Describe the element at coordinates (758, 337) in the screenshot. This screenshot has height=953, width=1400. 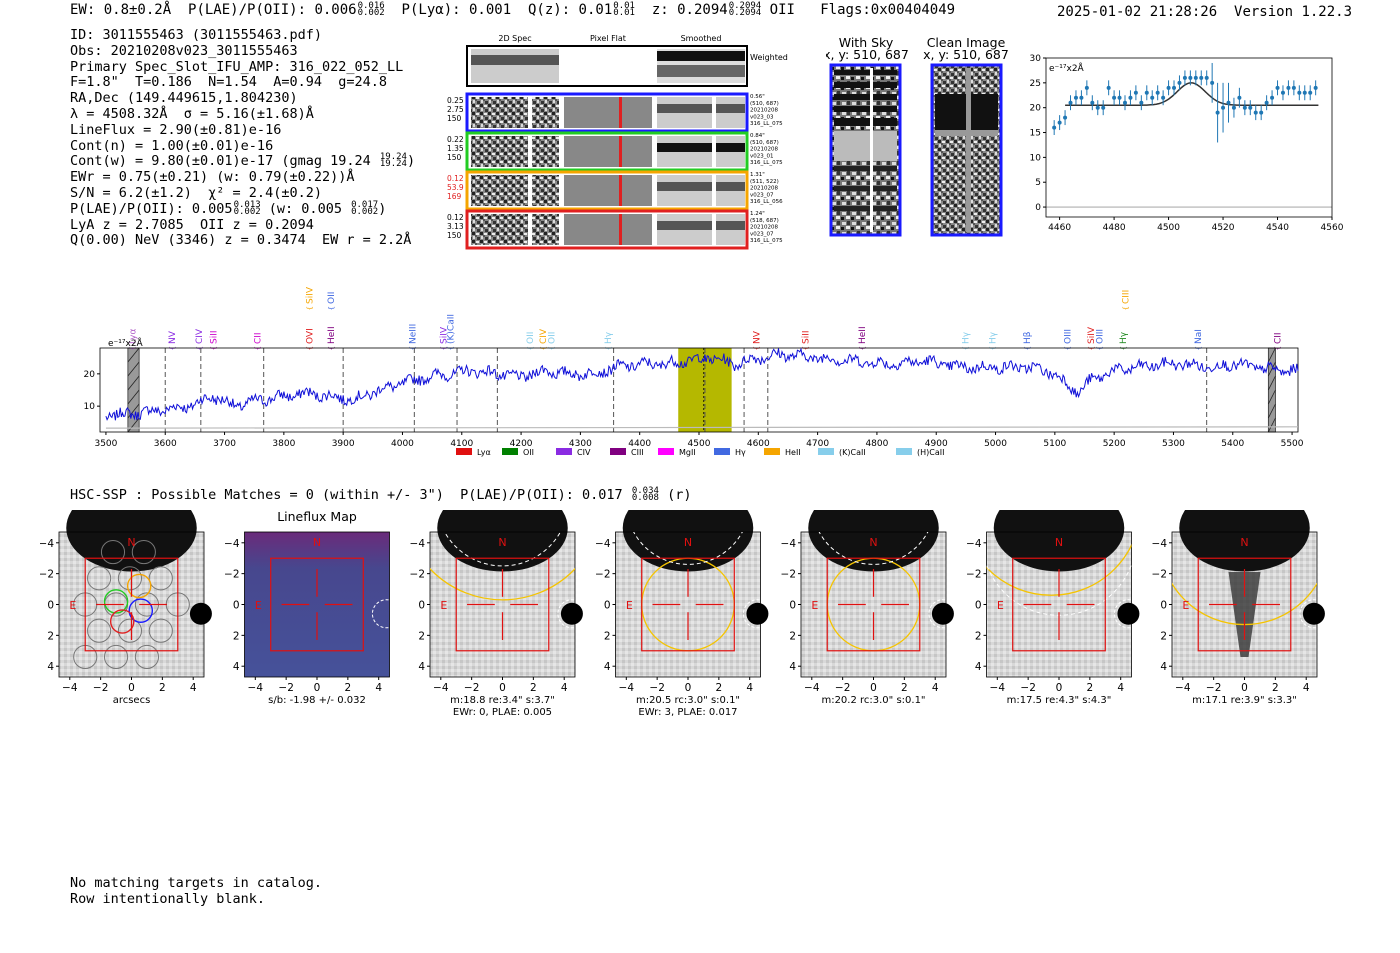
I see `emission-line-name: NV` at that location.